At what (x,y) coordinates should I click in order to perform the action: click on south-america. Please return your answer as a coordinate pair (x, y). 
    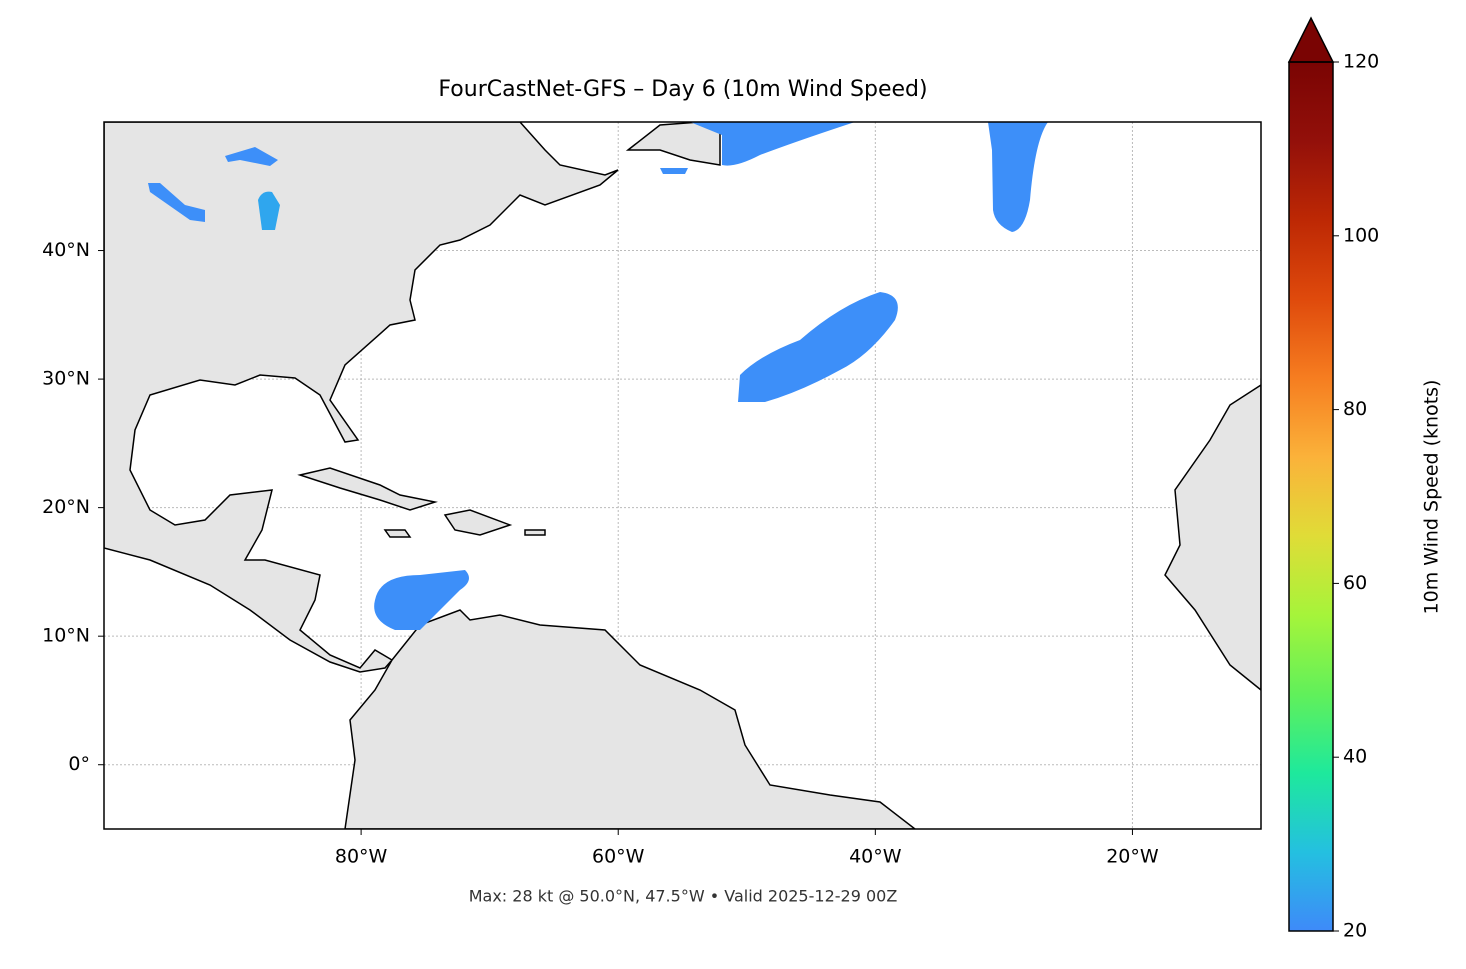
    Looking at the image, I should click on (630, 719).